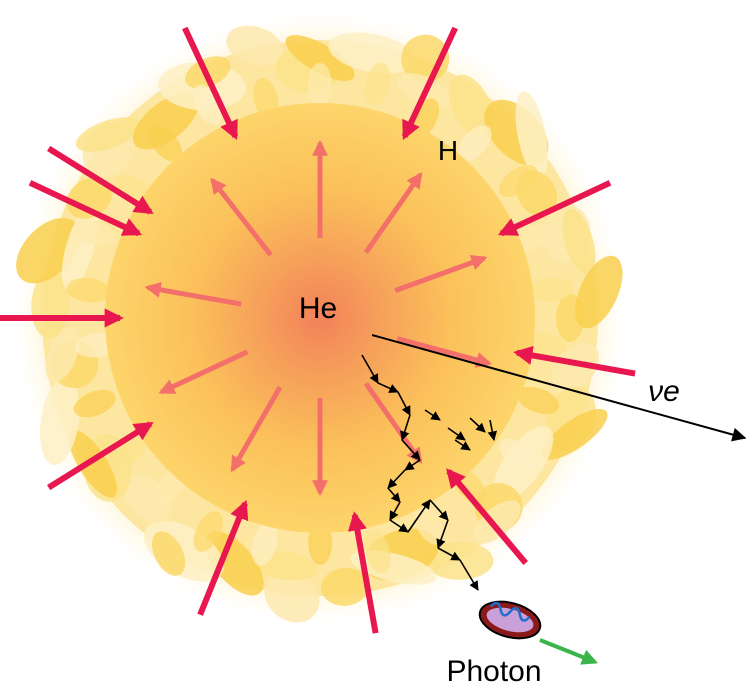  What do you see at coordinates (664, 391) in the screenshot?
I see `neutrino-label: νe` at bounding box center [664, 391].